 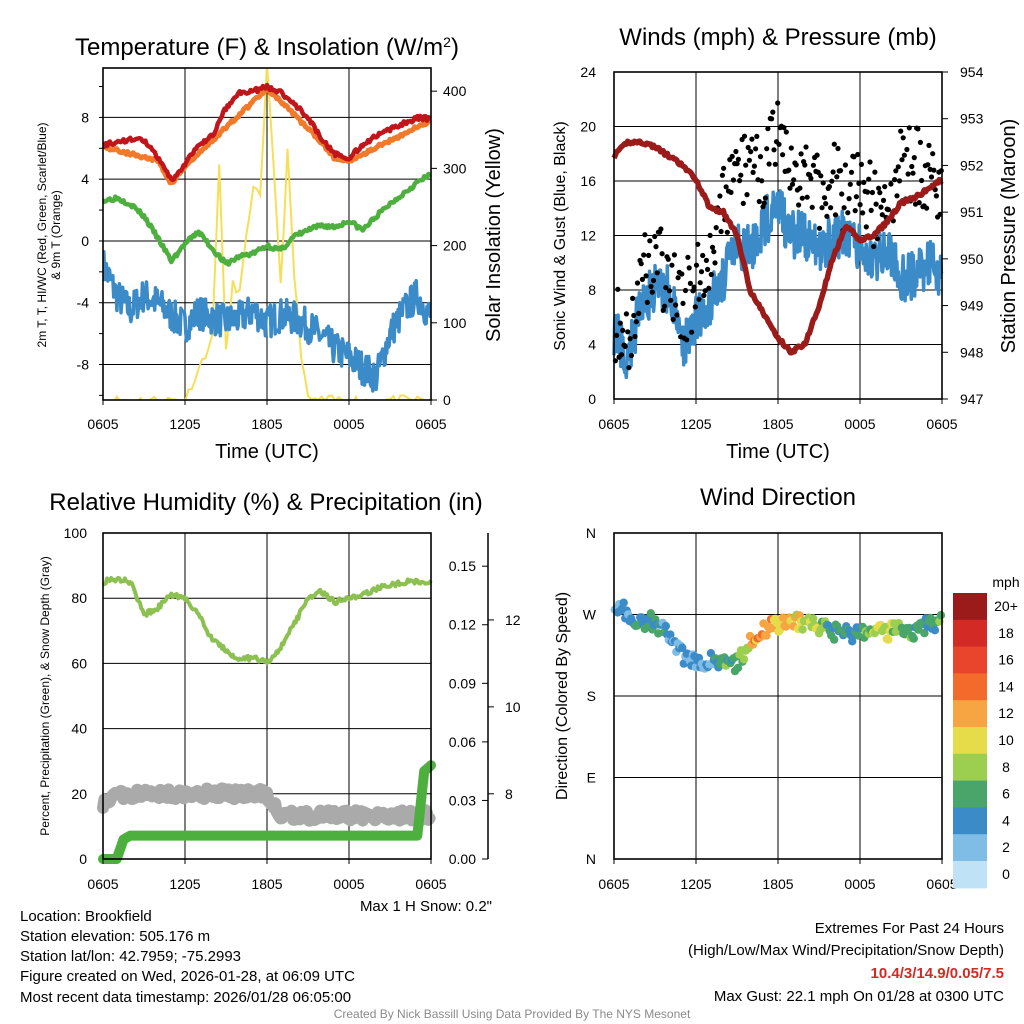 What do you see at coordinates (267, 132) in the screenshot?
I see `temperature-2m-line` at bounding box center [267, 132].